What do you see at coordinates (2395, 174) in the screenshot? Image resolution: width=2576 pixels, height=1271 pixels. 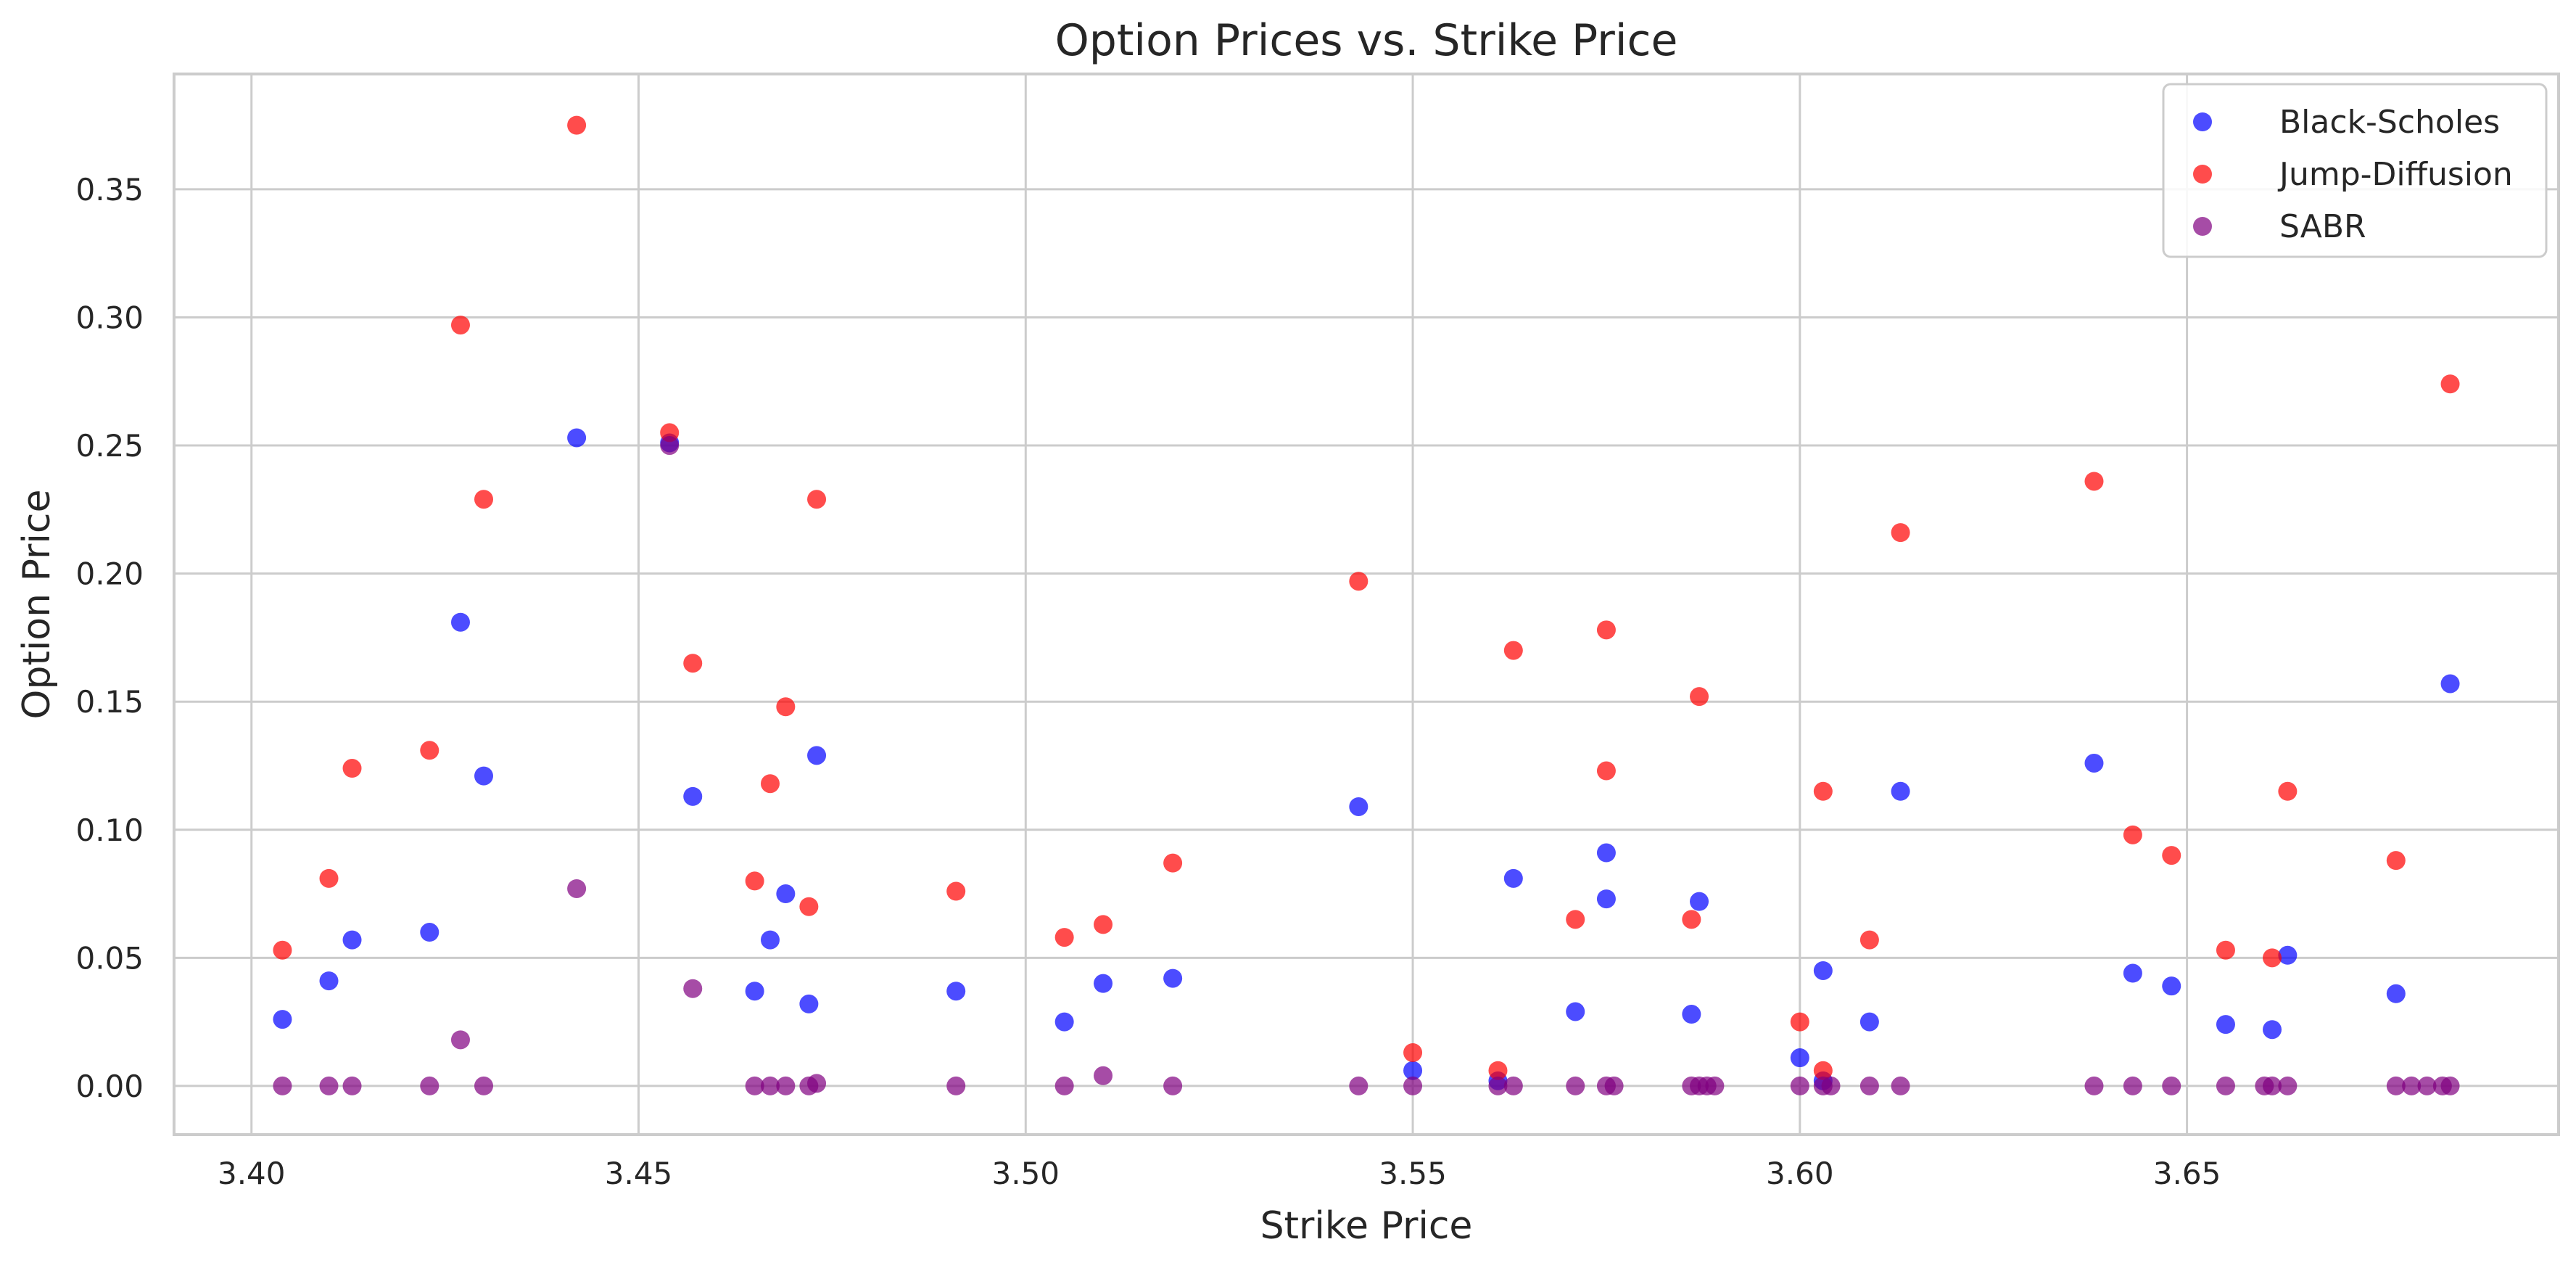 I see `jump-diffusion-legend-label: Jump-Diffusion` at bounding box center [2395, 174].